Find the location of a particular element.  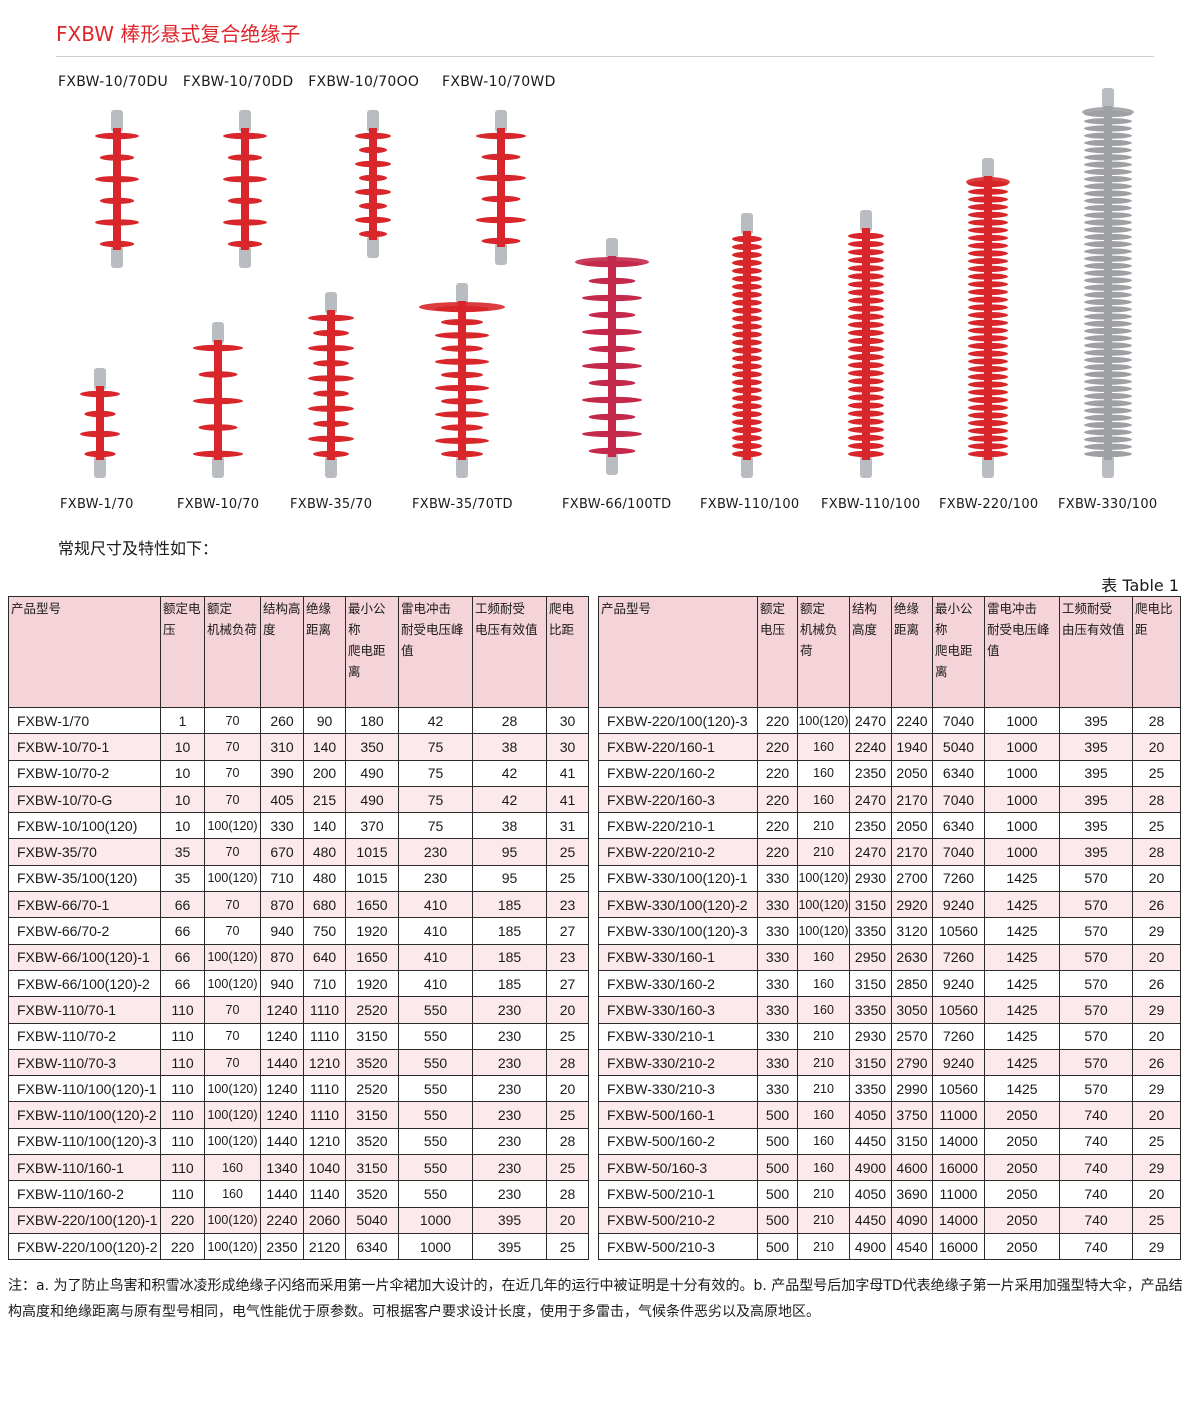

top-model-label: FXBW-10/70DD is located at coordinates (238, 82).